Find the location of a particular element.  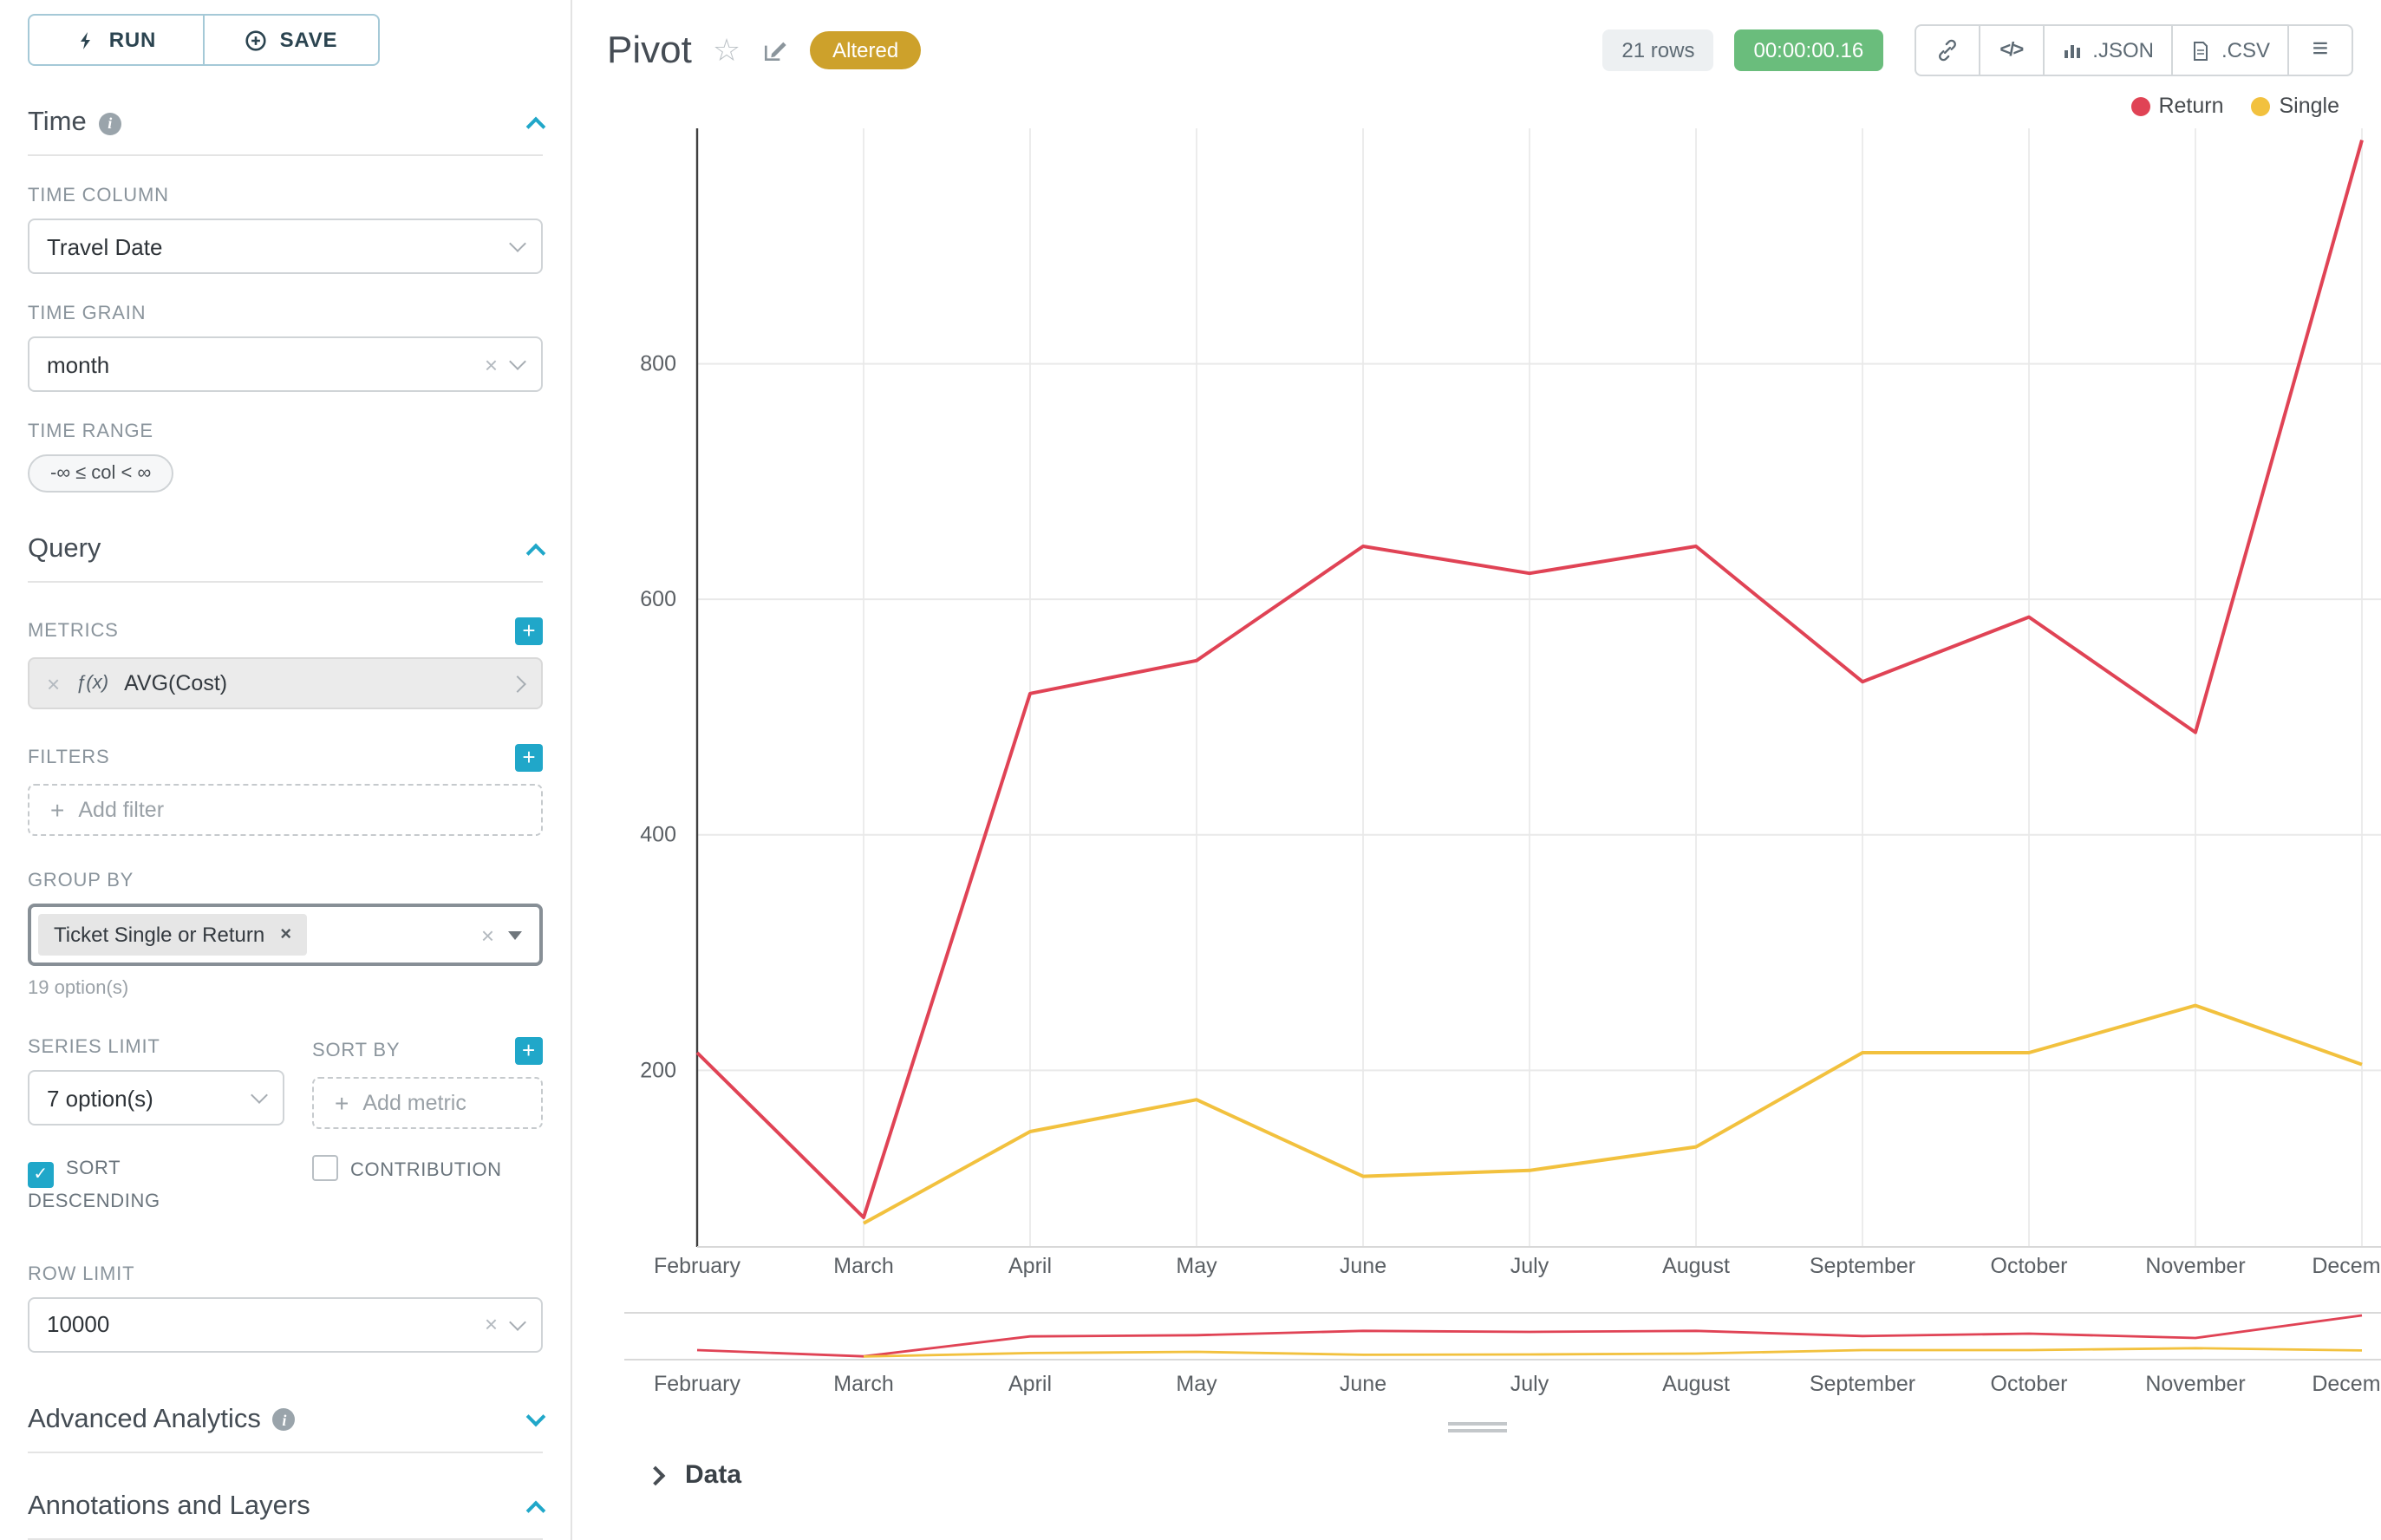

metric-option: × ƒ(x) AVG(Cost) is located at coordinates (285, 683).